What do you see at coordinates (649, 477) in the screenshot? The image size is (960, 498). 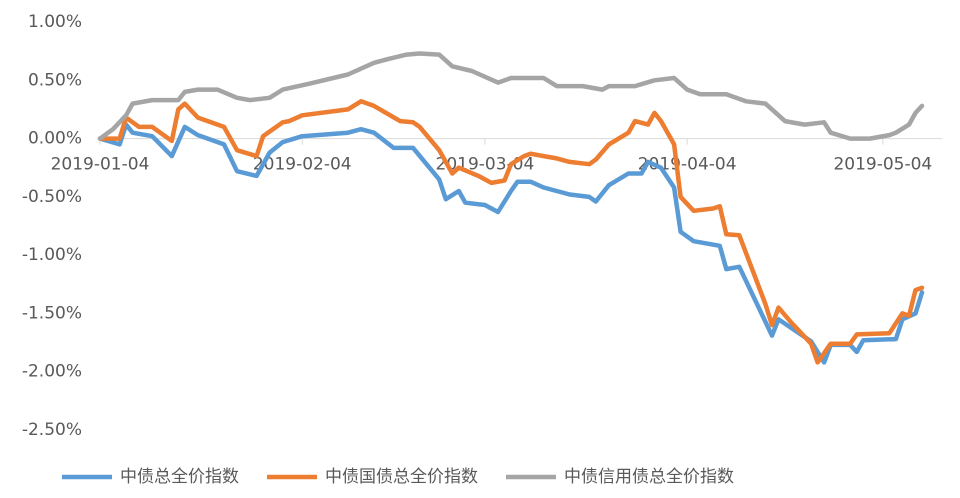 I see `legend-label: 中债信用债总全价指数` at bounding box center [649, 477].